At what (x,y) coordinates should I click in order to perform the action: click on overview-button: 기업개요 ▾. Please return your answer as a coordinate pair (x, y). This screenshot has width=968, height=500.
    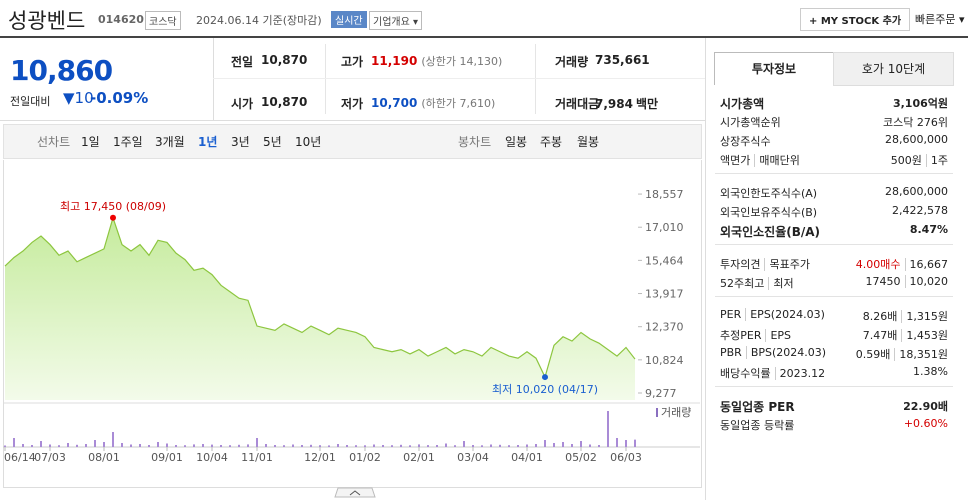
    Looking at the image, I should click on (396, 20).